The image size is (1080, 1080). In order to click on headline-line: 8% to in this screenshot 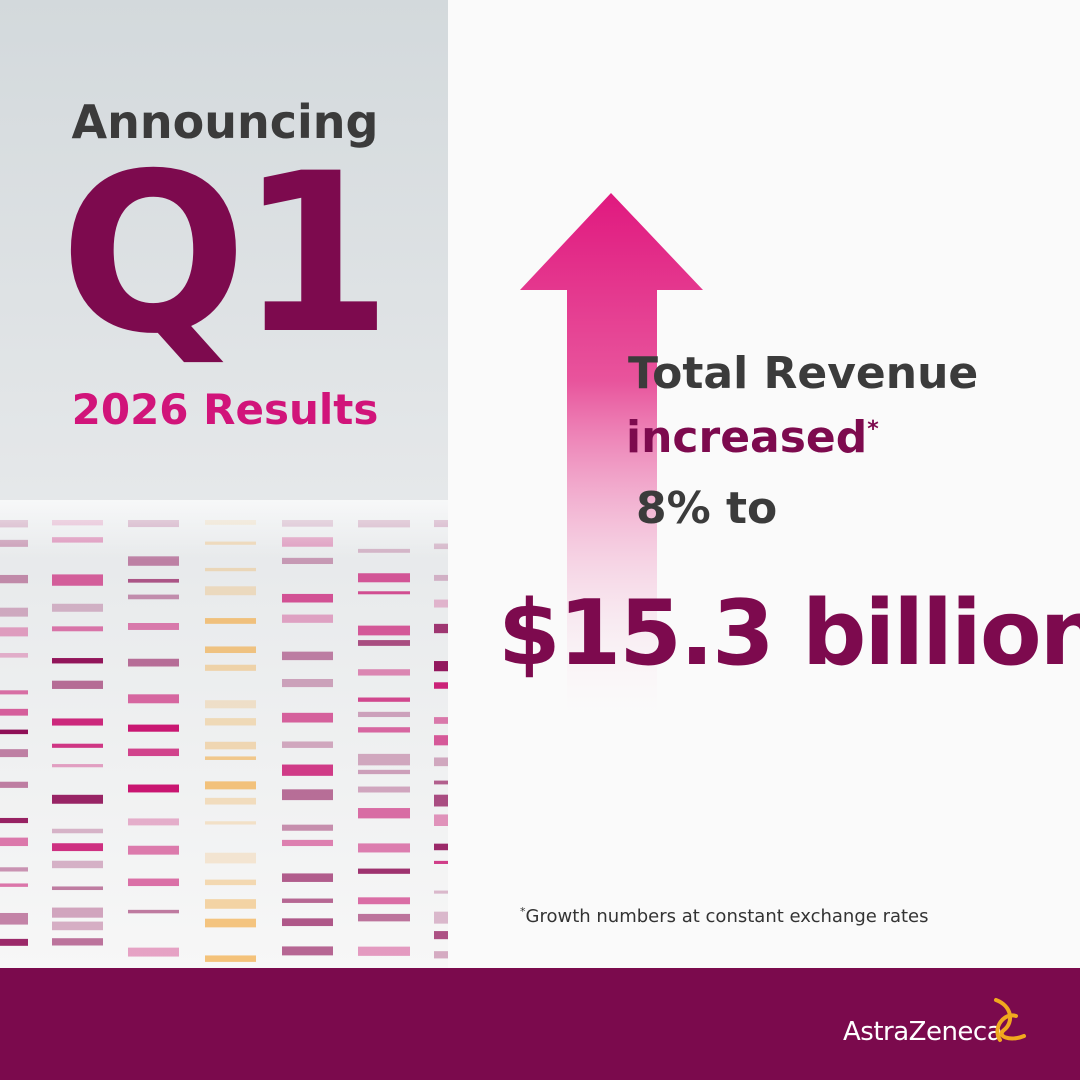, I will do `click(706, 508)`.